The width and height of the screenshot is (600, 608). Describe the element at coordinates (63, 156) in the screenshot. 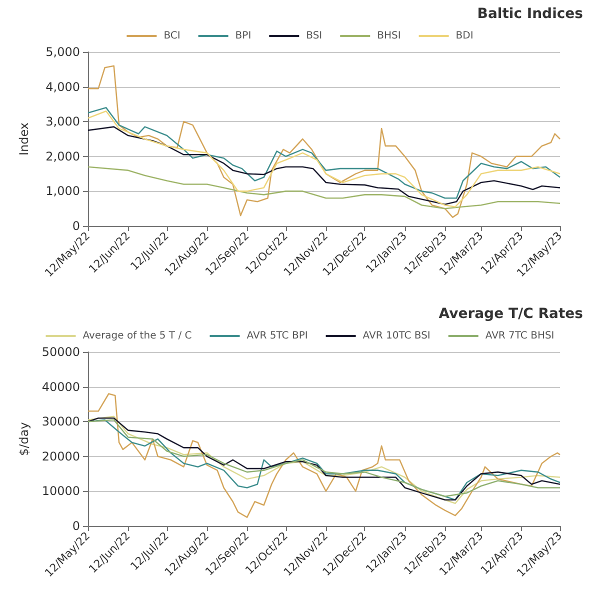

I see `y-tick-label: 2,000` at that location.